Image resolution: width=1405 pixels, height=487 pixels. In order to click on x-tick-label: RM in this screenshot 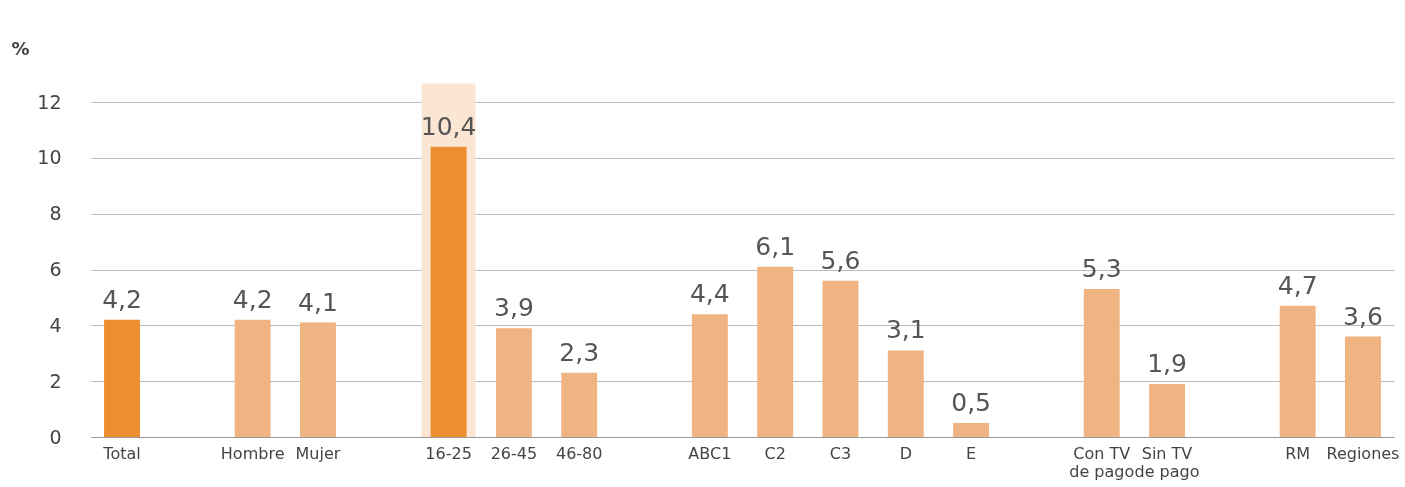, I will do `click(1298, 453)`.